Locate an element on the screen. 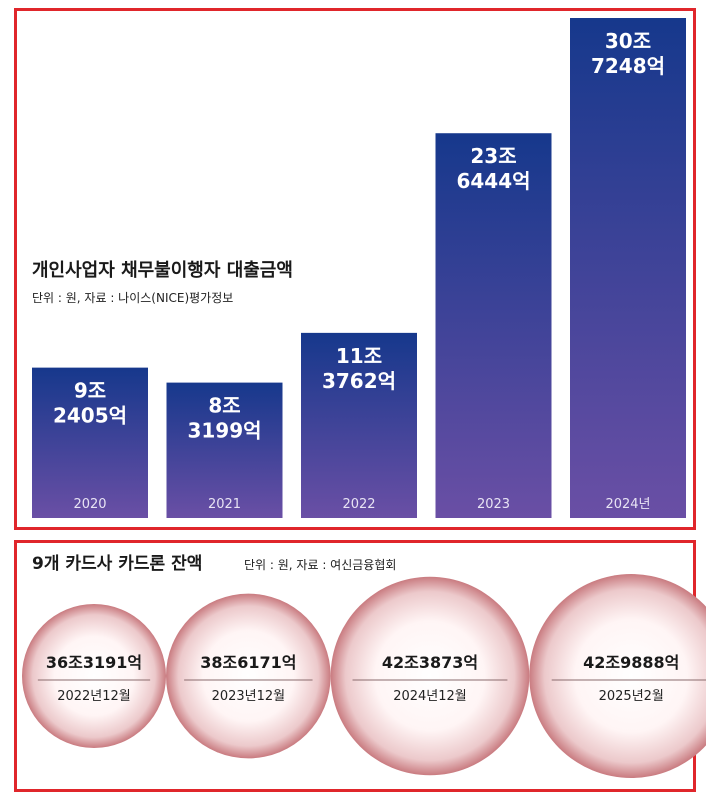  bar-2024년 is located at coordinates (628, 268).